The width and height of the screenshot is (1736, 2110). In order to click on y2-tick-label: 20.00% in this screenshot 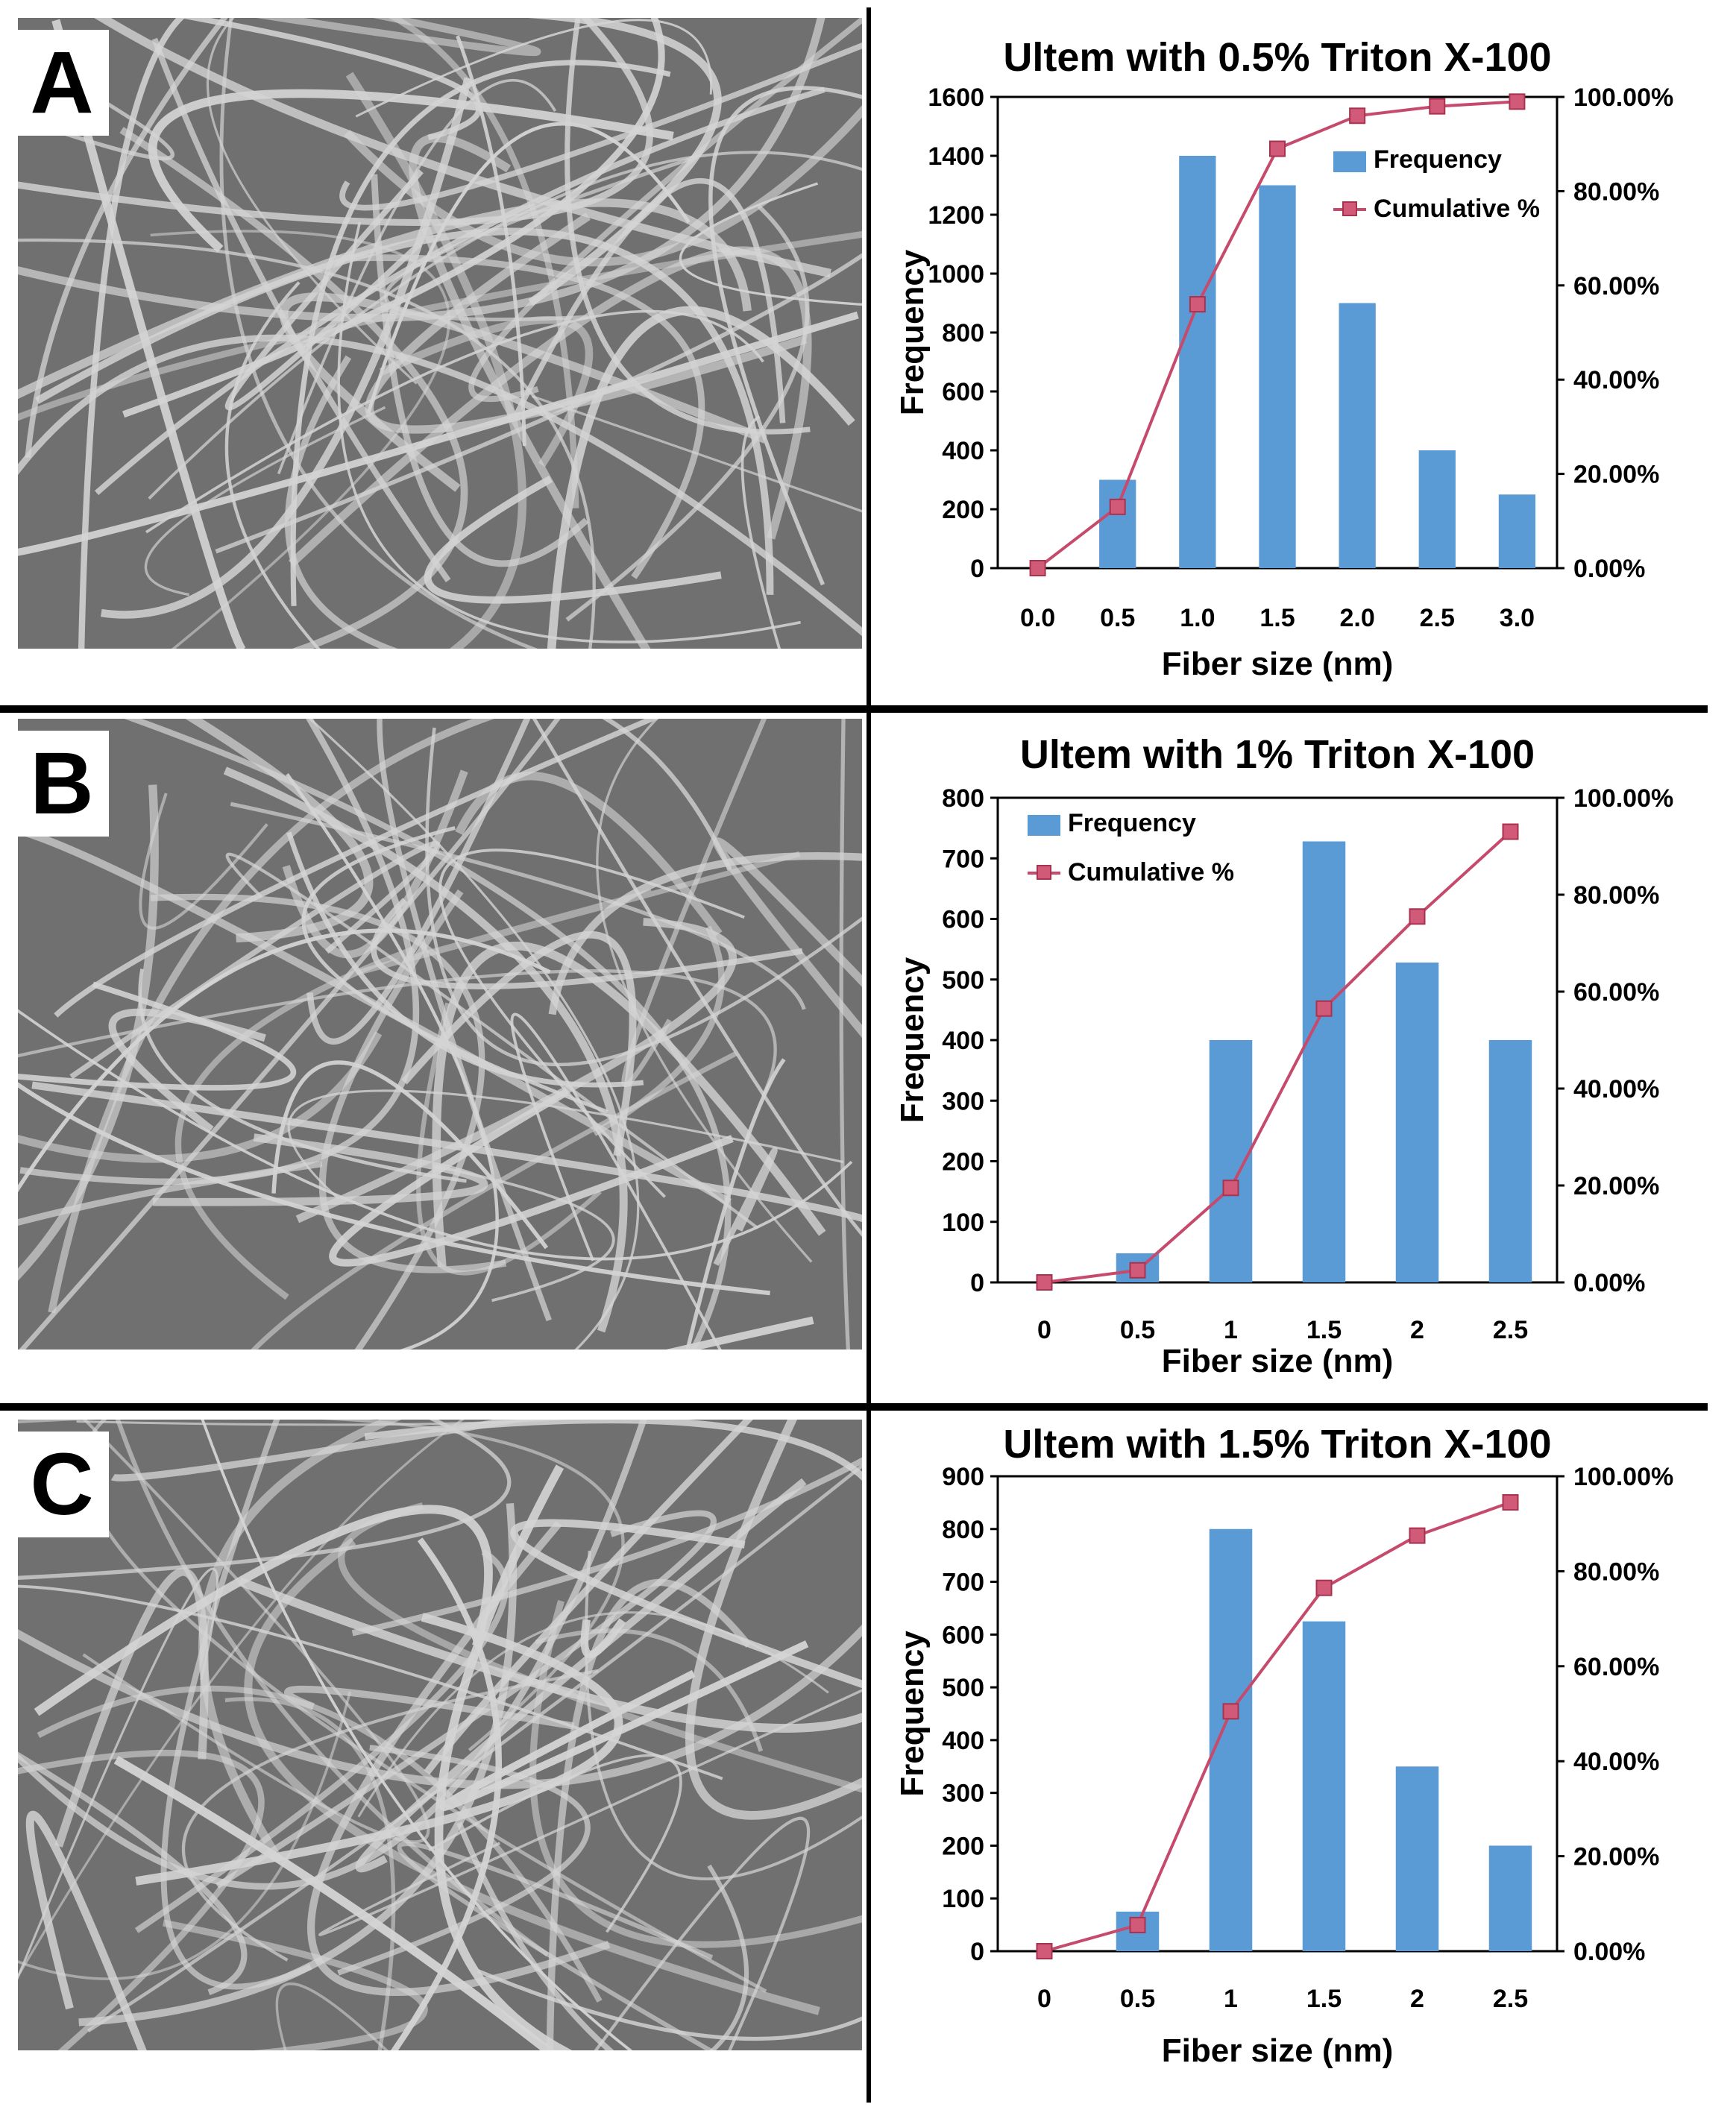, I will do `click(1616, 1857)`.